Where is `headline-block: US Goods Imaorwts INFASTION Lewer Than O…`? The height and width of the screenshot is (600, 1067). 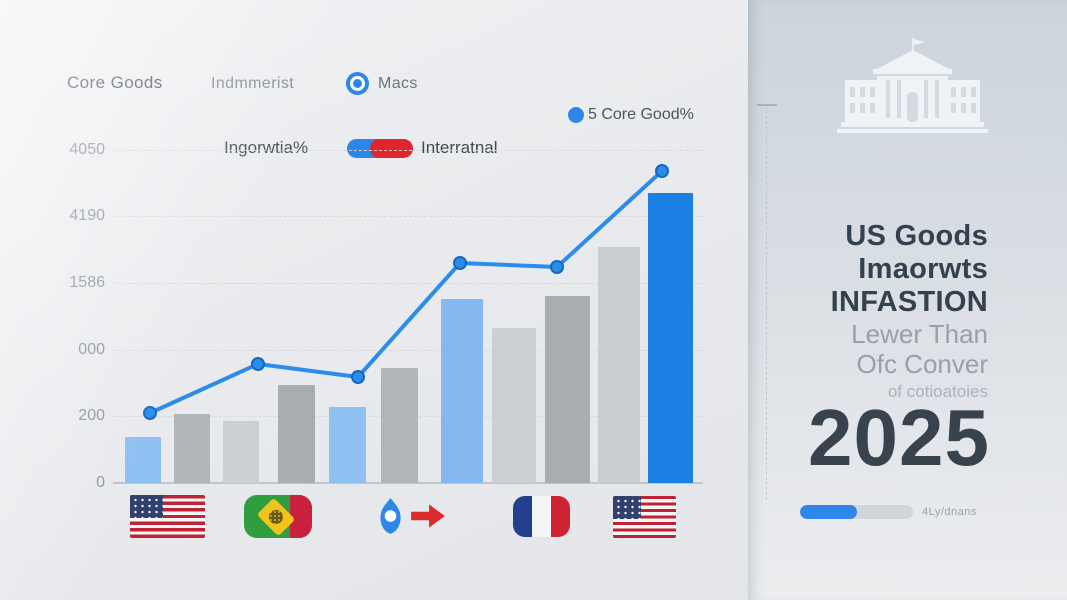 headline-block: US Goods Imaorwts INFASTION Lewer Than O… is located at coordinates (873, 311).